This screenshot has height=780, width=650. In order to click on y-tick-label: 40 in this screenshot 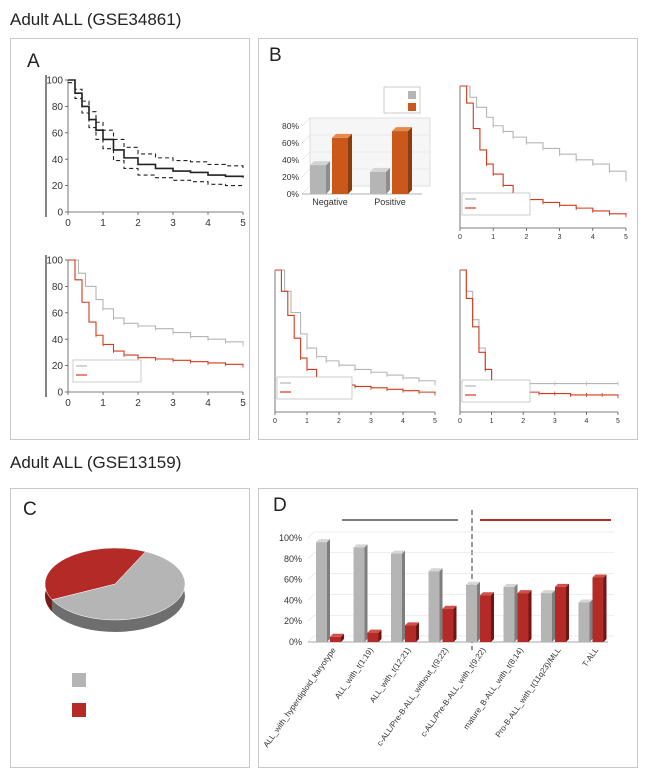, I will do `click(58, 340)`.